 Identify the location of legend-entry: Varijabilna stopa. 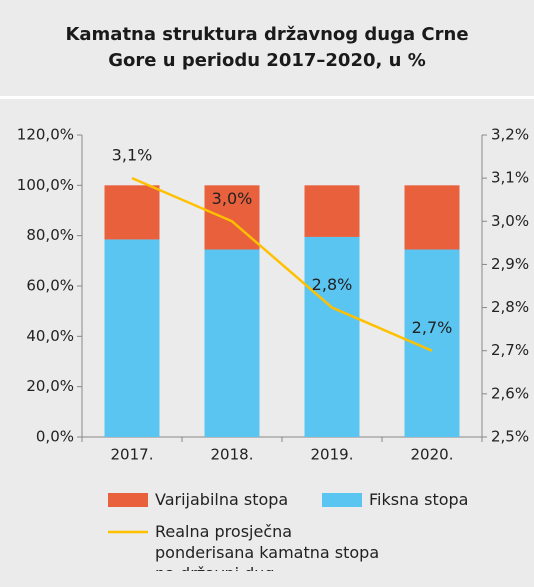
(222, 499).